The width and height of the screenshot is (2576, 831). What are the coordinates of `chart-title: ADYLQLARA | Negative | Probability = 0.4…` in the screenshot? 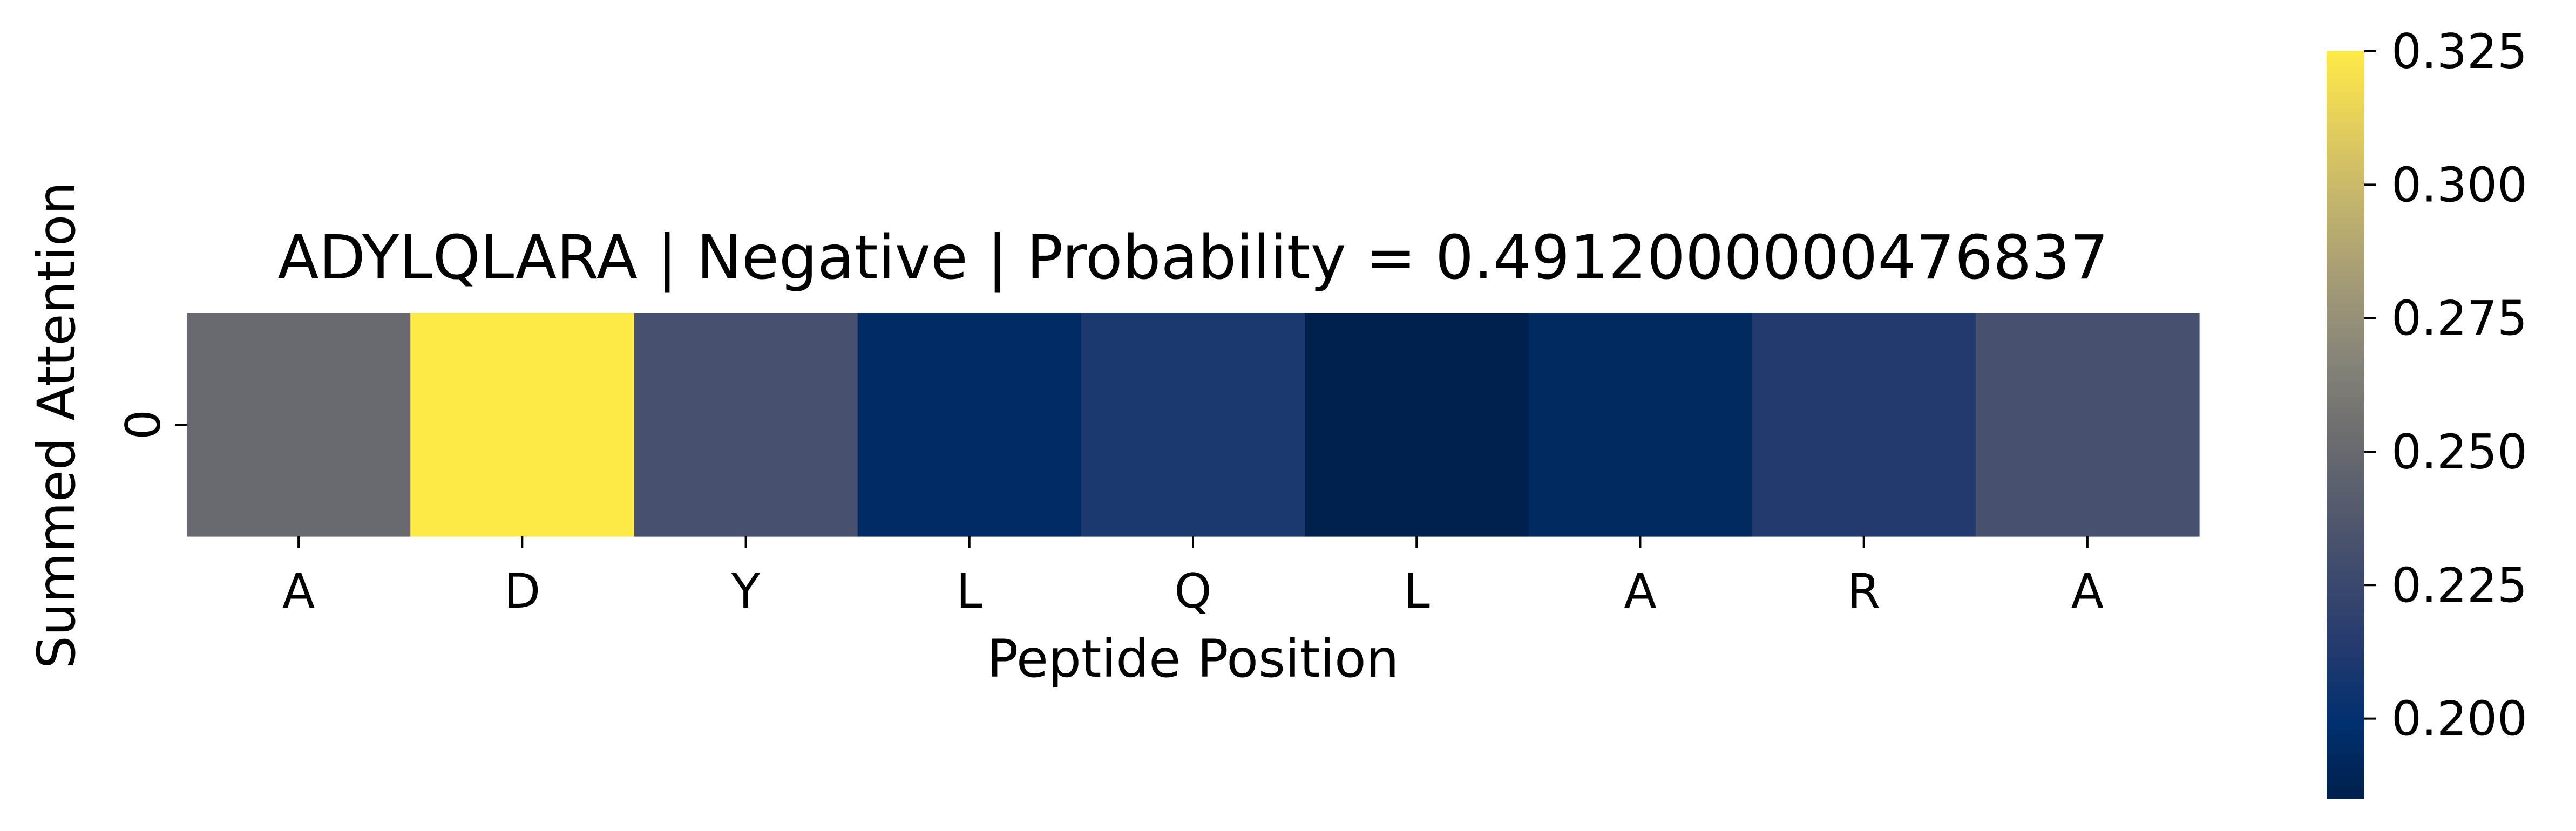 It's located at (1193, 258).